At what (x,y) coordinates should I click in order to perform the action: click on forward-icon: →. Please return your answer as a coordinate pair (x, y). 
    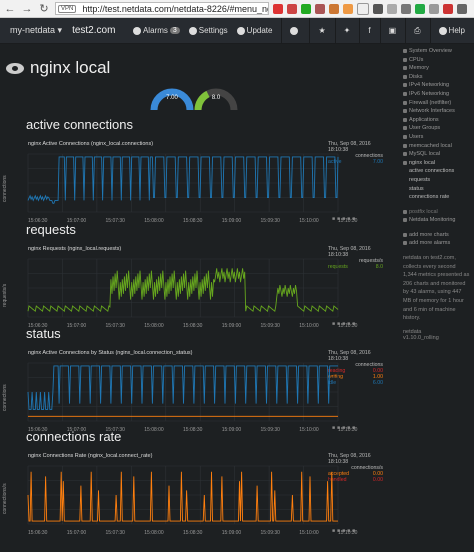
    Looking at the image, I should click on (27, 8).